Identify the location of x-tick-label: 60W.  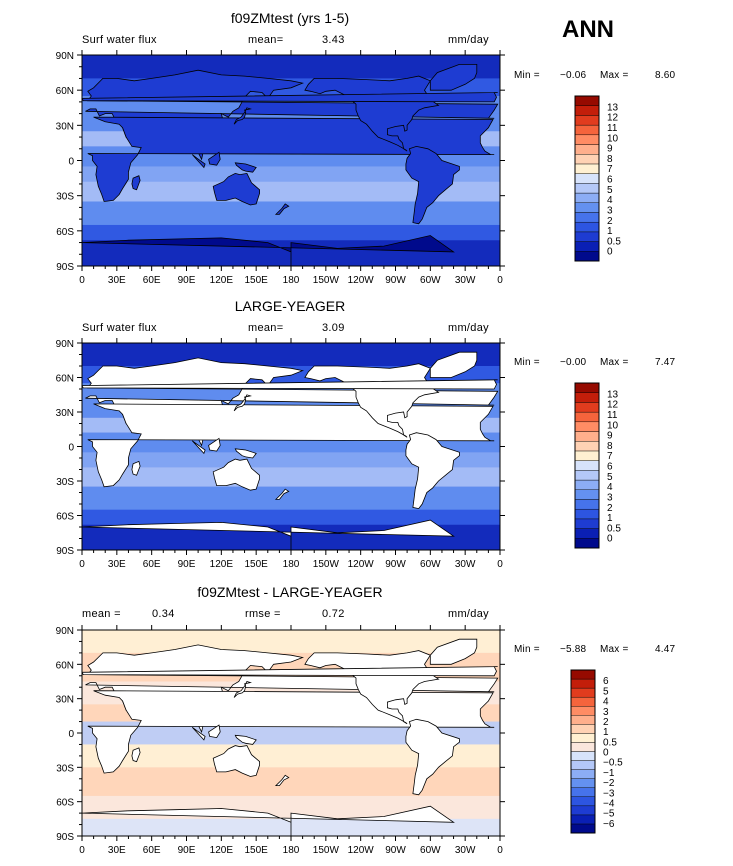
(430, 850).